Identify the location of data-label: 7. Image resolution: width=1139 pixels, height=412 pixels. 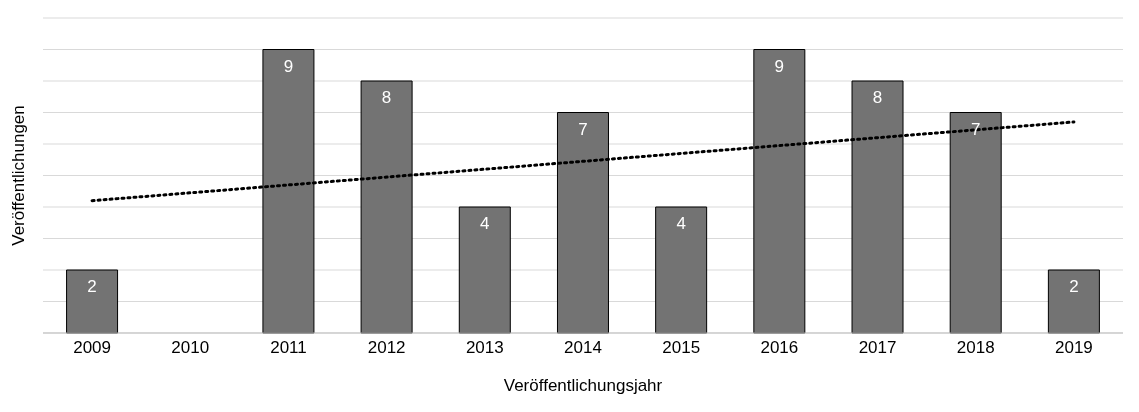
(583, 129).